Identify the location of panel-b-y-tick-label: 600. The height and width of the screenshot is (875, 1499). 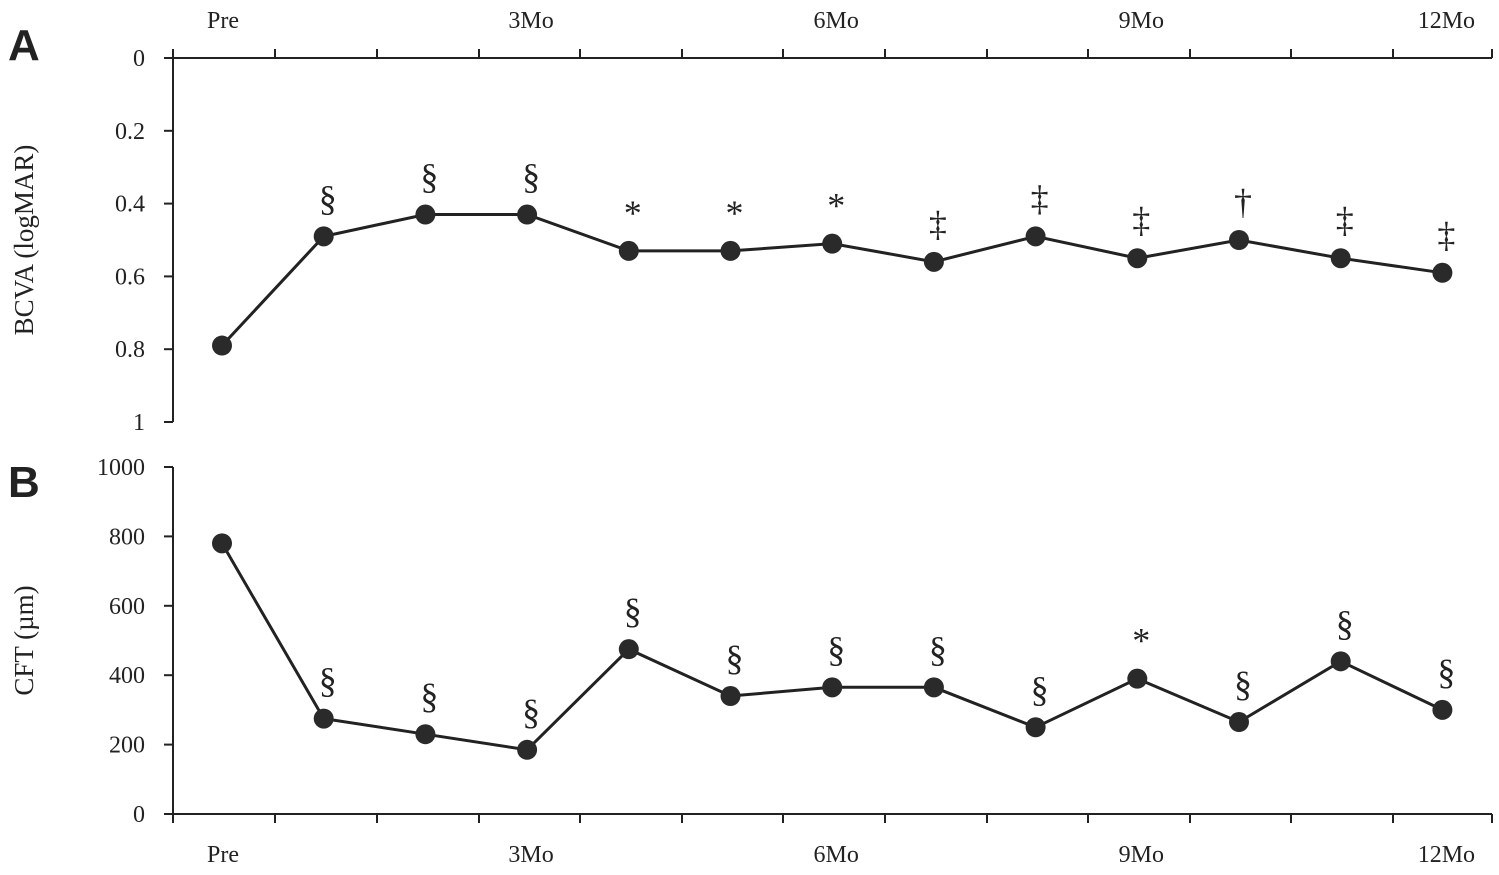
(127, 607).